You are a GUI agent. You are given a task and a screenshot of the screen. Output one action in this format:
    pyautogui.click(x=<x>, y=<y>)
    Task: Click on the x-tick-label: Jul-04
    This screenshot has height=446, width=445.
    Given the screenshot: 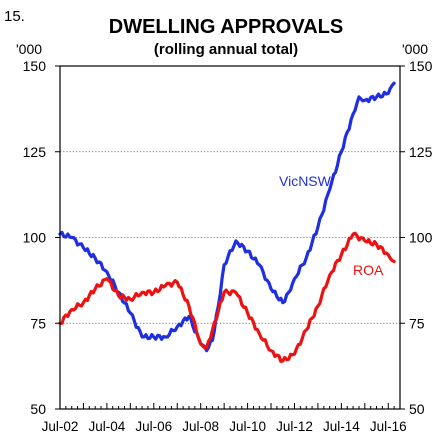 What is the action you would take?
    pyautogui.click(x=107, y=426)
    